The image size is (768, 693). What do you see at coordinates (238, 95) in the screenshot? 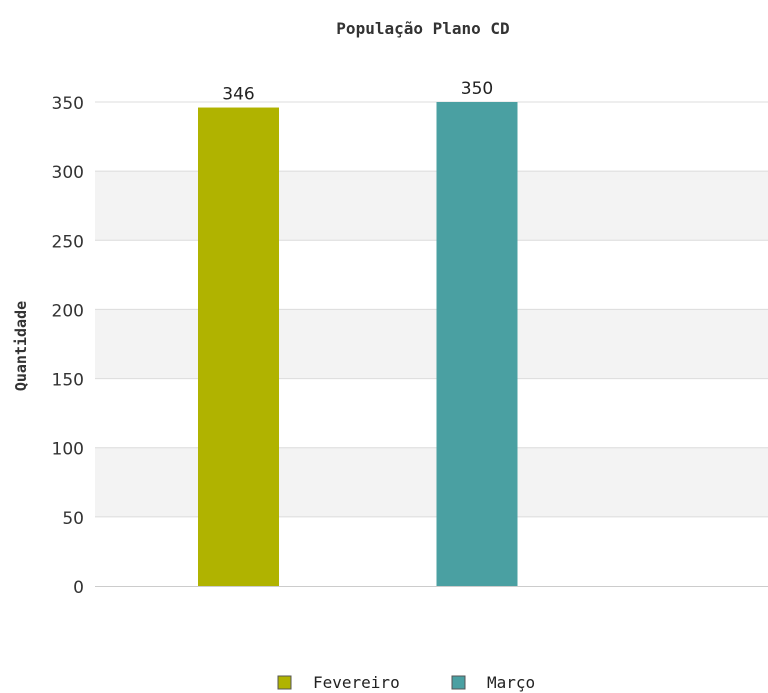
I see `bar-value-label: 346` at bounding box center [238, 95].